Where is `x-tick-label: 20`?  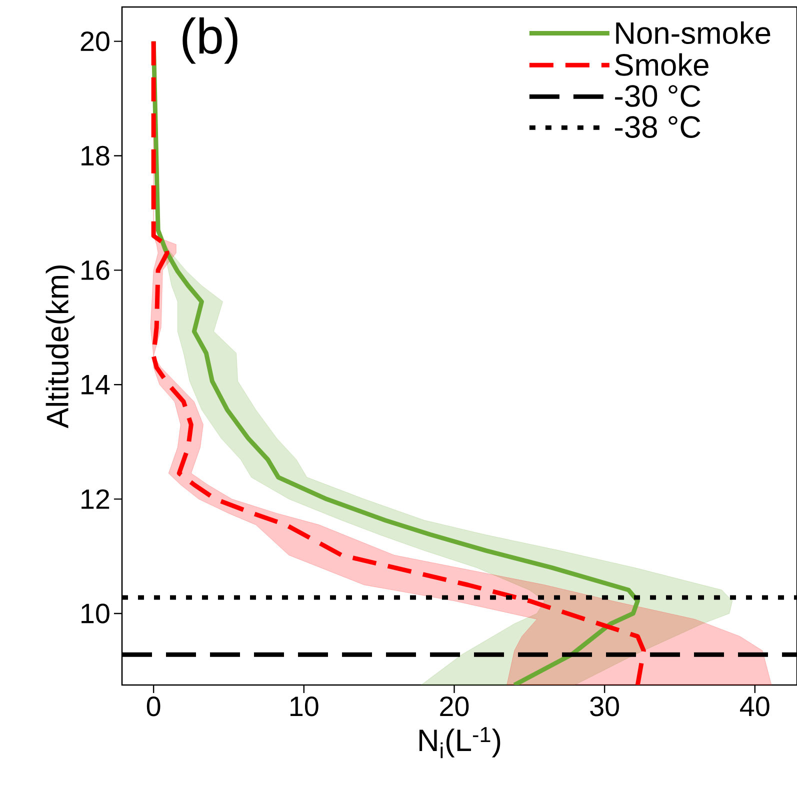 x-tick-label: 20 is located at coordinates (454, 706).